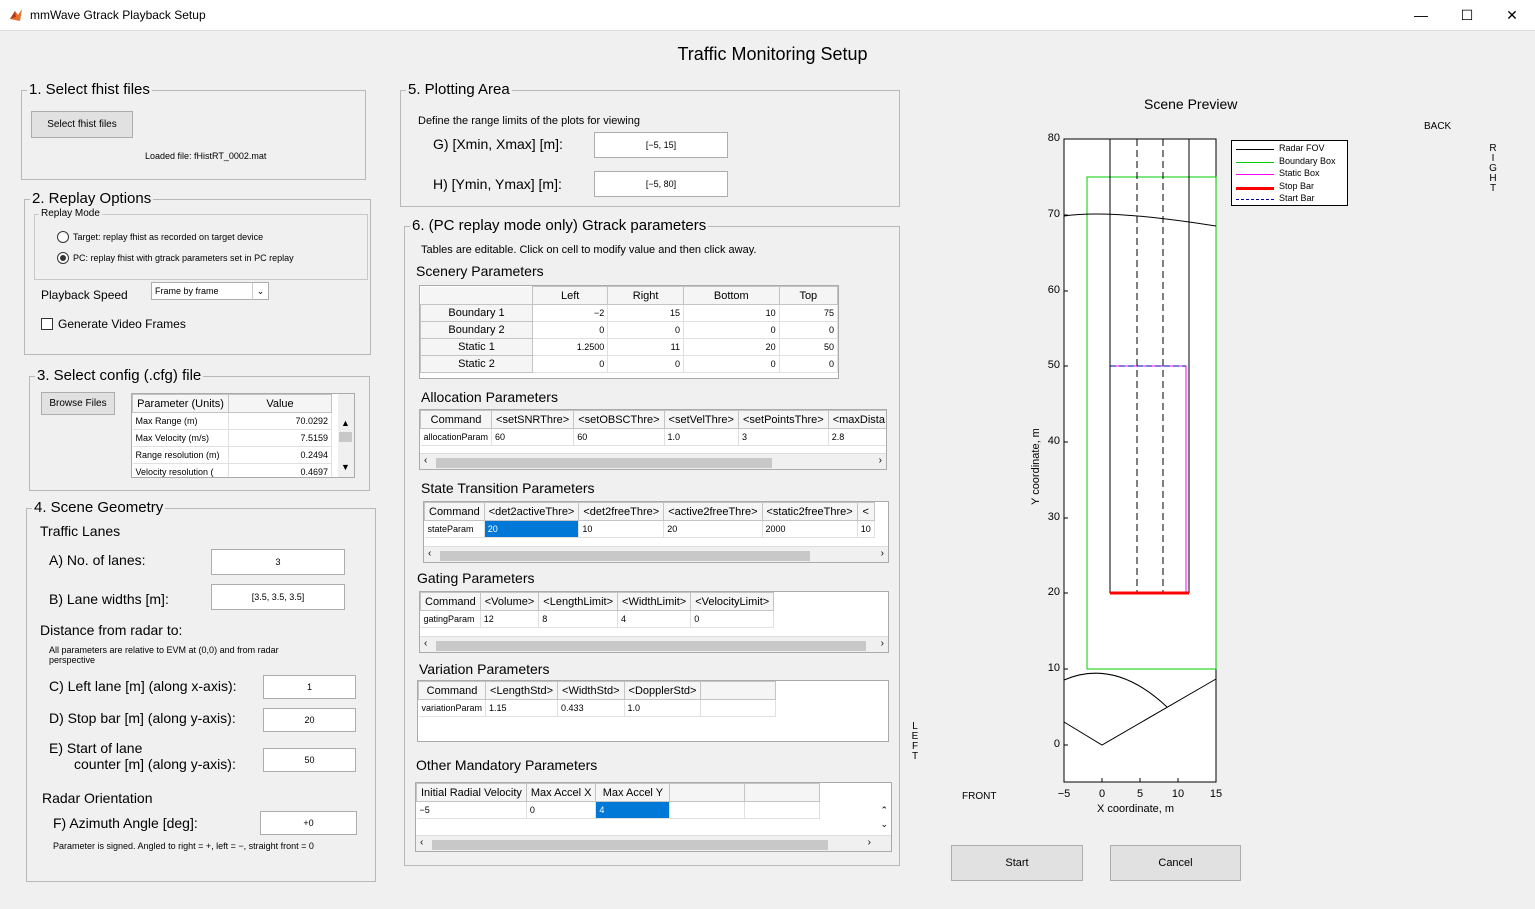  Describe the element at coordinates (1512, 15) in the screenshot. I see `close-button: ✕` at that location.